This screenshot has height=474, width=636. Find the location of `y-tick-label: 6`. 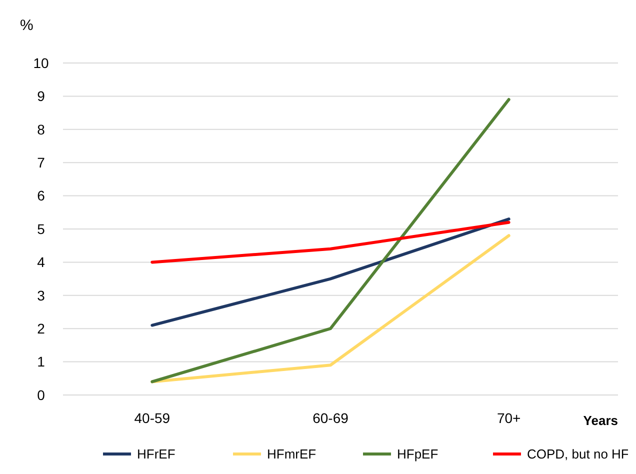

y-tick-label: 6 is located at coordinates (41, 196).